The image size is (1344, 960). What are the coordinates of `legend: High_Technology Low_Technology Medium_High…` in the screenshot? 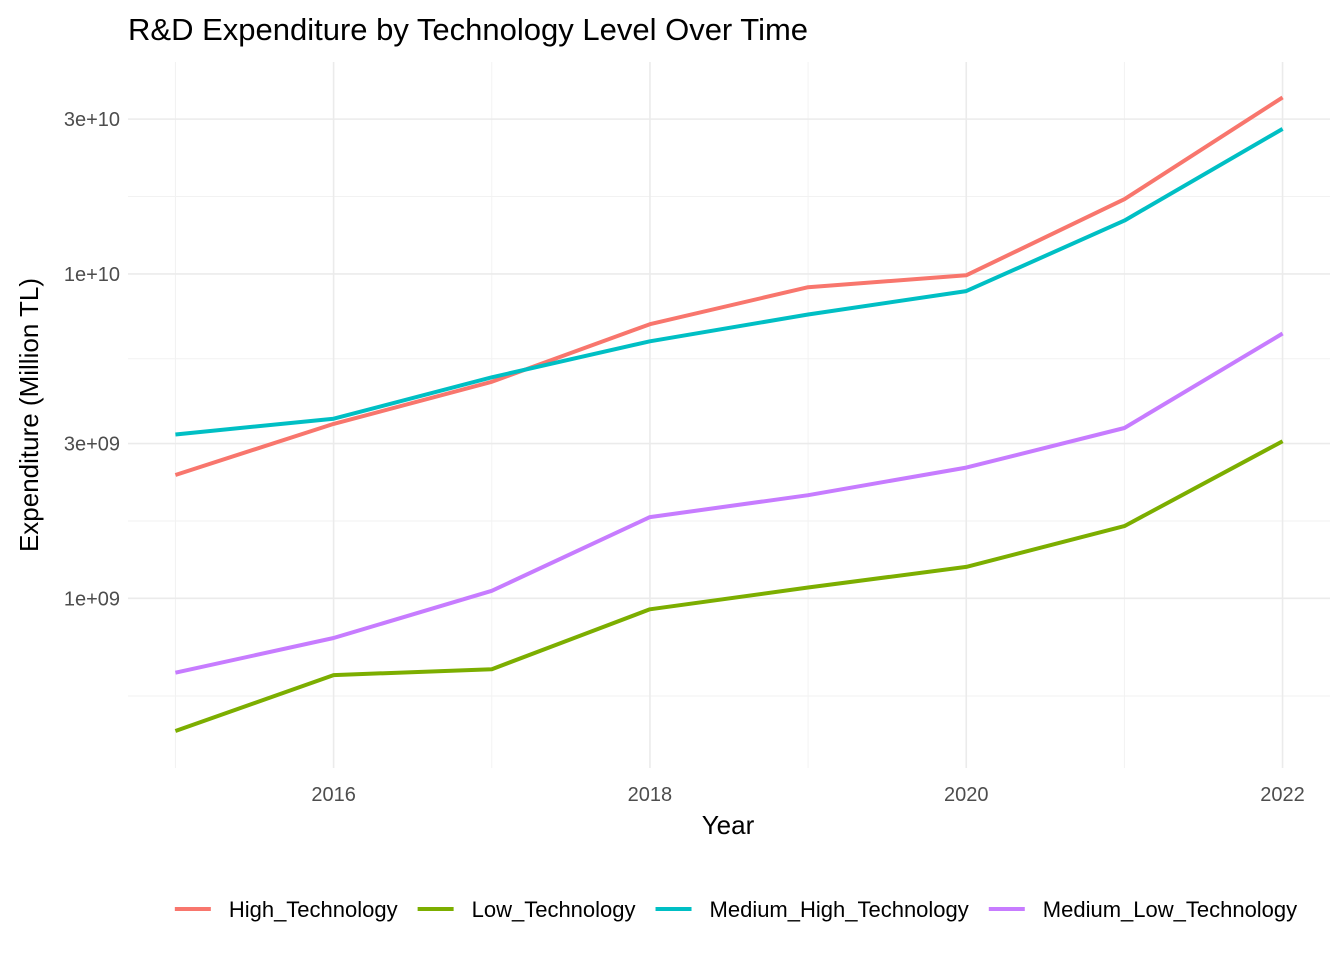 It's located at (735, 909).